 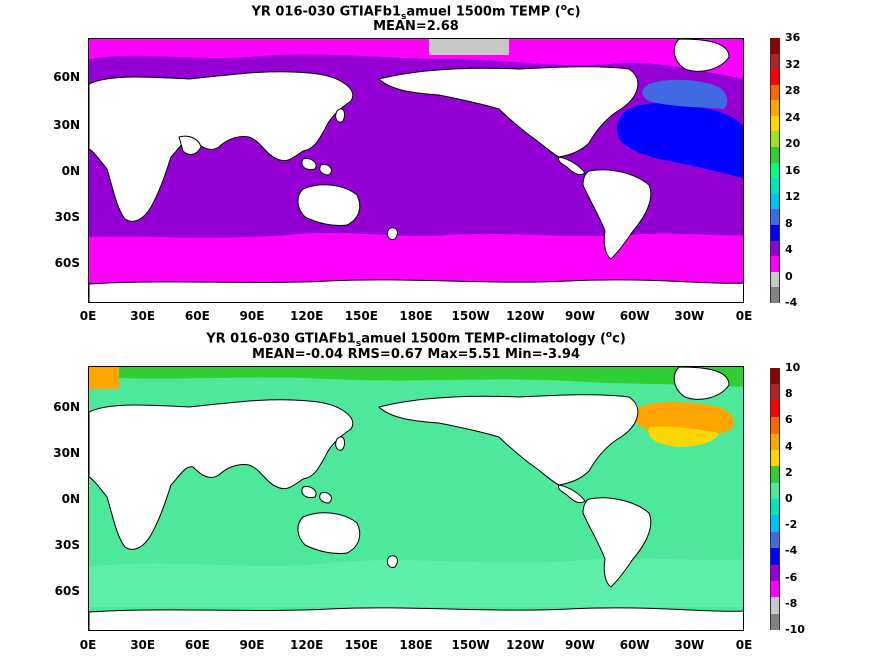 I want to click on bottom-colorbar-label: -10, so click(x=795, y=629).